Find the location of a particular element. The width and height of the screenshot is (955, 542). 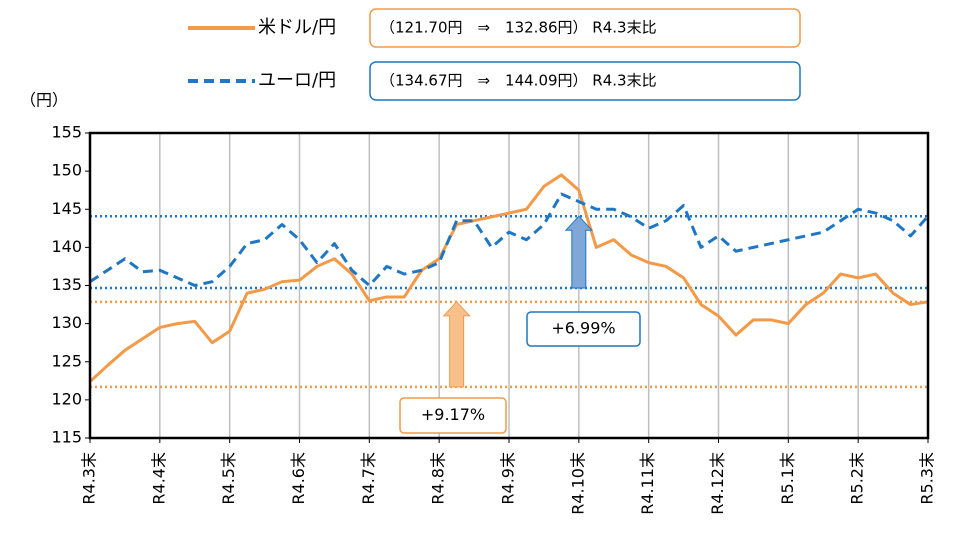

annotation: +9.17% is located at coordinates (453, 414).